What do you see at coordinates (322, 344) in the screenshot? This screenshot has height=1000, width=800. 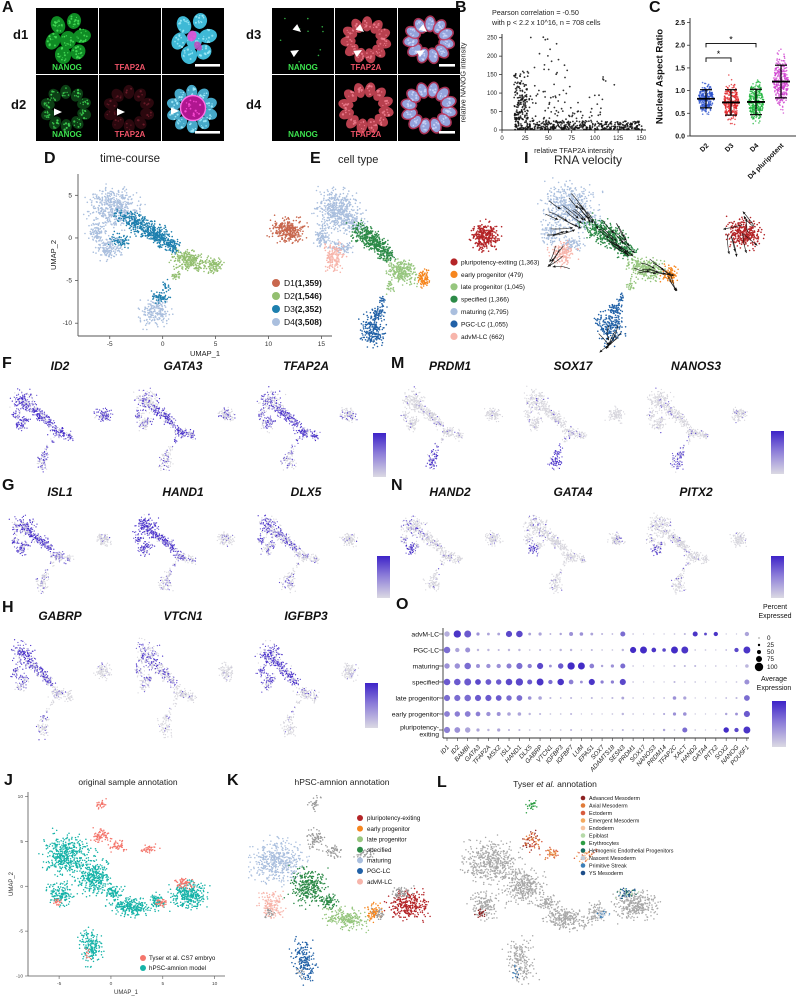 I see `svg-text: 15` at bounding box center [322, 344].